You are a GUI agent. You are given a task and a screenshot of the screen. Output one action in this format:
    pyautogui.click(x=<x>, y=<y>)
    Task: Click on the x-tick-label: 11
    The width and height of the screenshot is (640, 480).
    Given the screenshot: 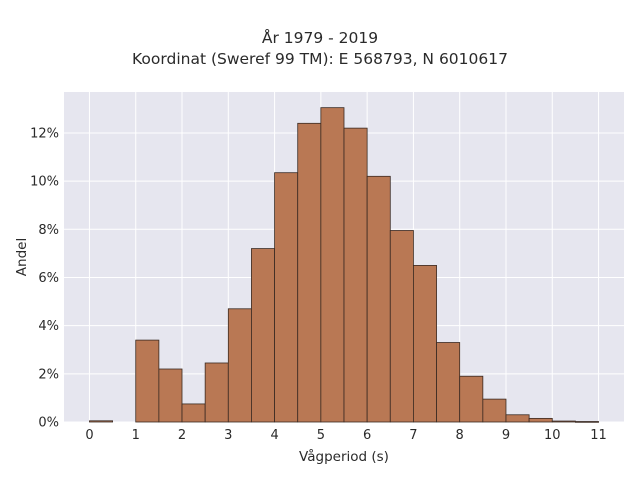 What is the action you would take?
    pyautogui.click(x=598, y=435)
    